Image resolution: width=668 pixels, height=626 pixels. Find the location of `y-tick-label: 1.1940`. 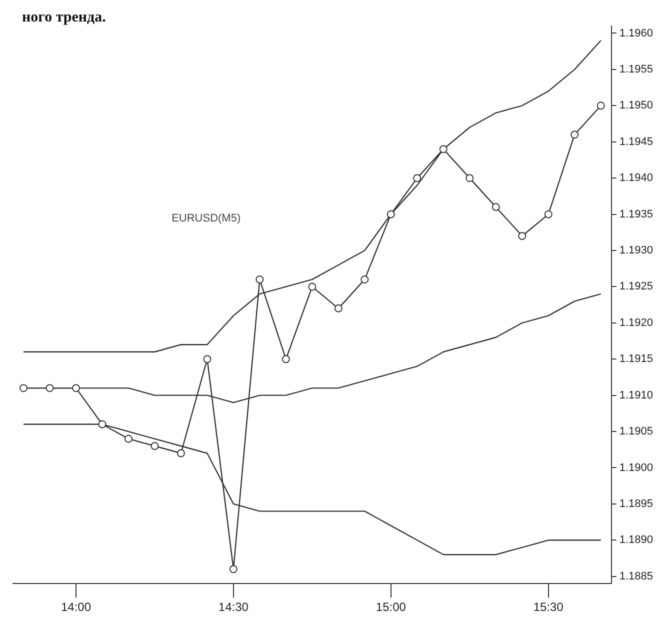

y-tick-label: 1.1940 is located at coordinates (636, 178).